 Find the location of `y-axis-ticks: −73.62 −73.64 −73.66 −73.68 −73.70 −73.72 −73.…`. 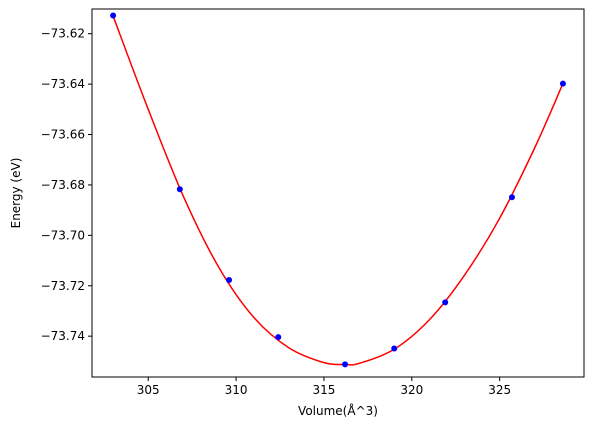

y-axis-ticks: −73.62 −73.64 −73.66 −73.68 −73.70 −73.72 −73.… is located at coordinates (66, 185).